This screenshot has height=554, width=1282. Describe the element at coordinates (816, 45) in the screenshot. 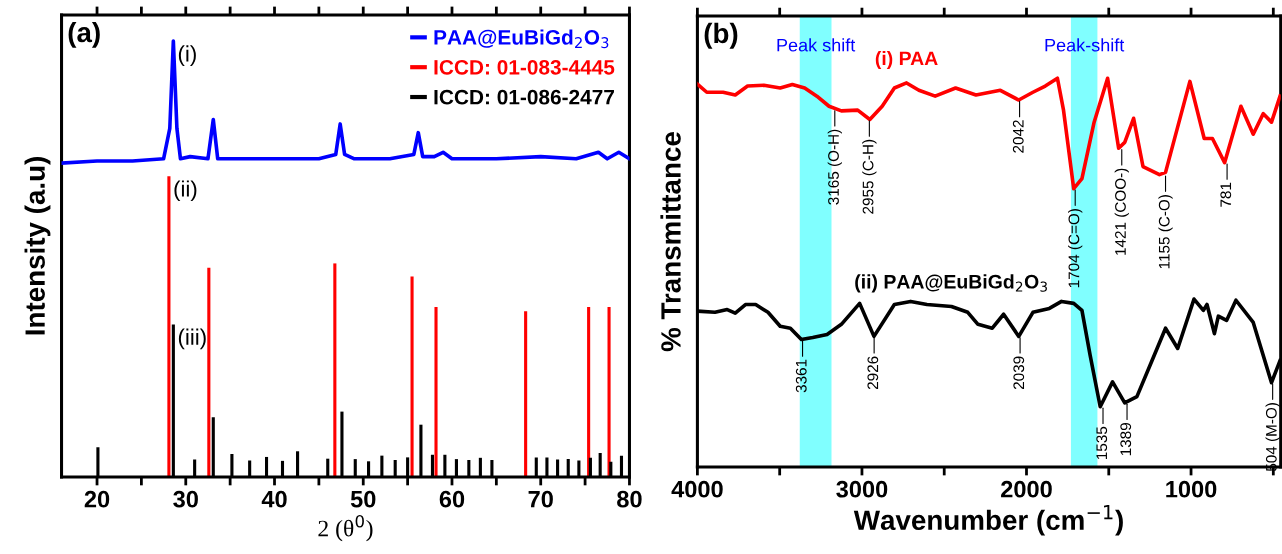

I see `band-label: Peak shift` at that location.